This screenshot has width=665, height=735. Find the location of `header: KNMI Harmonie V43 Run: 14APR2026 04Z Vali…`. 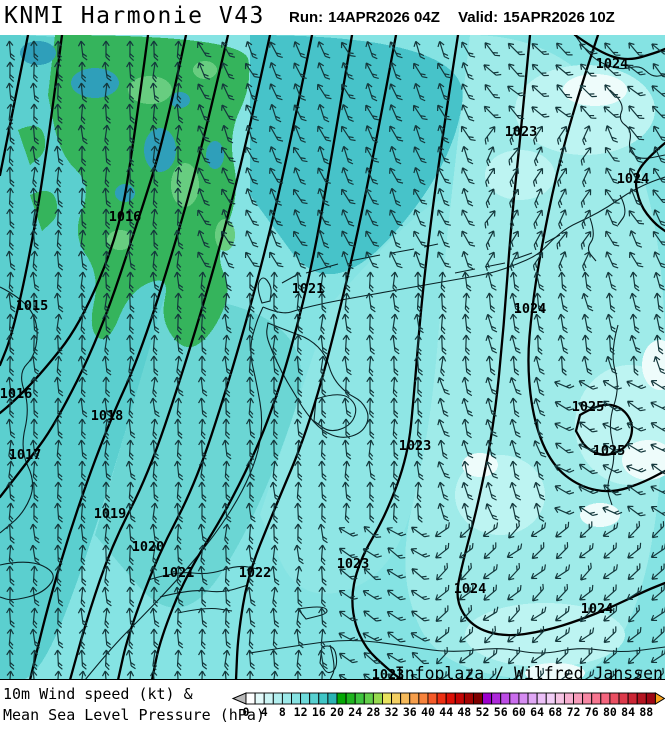

header: KNMI Harmonie V43 Run: 14APR2026 04Z Vali… is located at coordinates (332, 17).